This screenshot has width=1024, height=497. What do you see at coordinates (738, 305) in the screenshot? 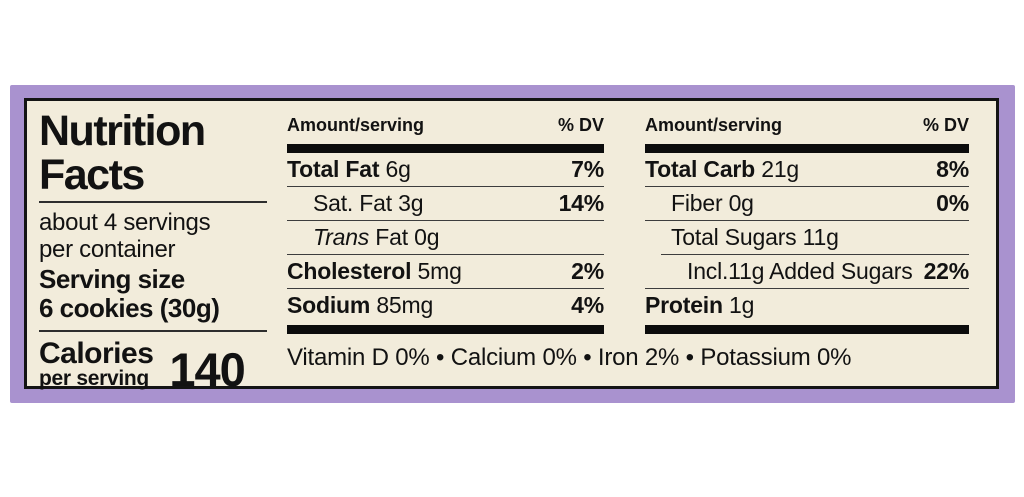
I see `nutrient-amount: 1g` at bounding box center [738, 305].